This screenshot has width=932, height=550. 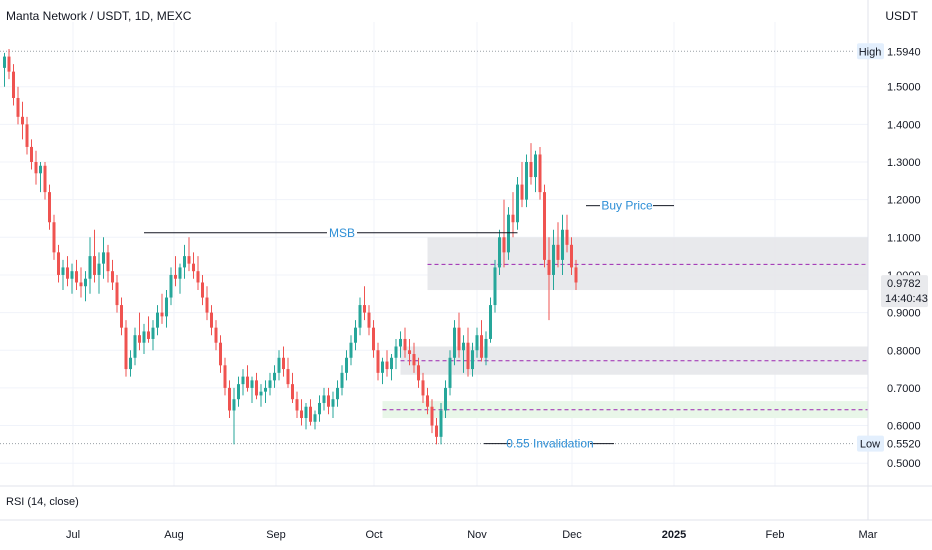 I want to click on rsi-indicator-label: RSI (14, close), so click(x=42, y=502).